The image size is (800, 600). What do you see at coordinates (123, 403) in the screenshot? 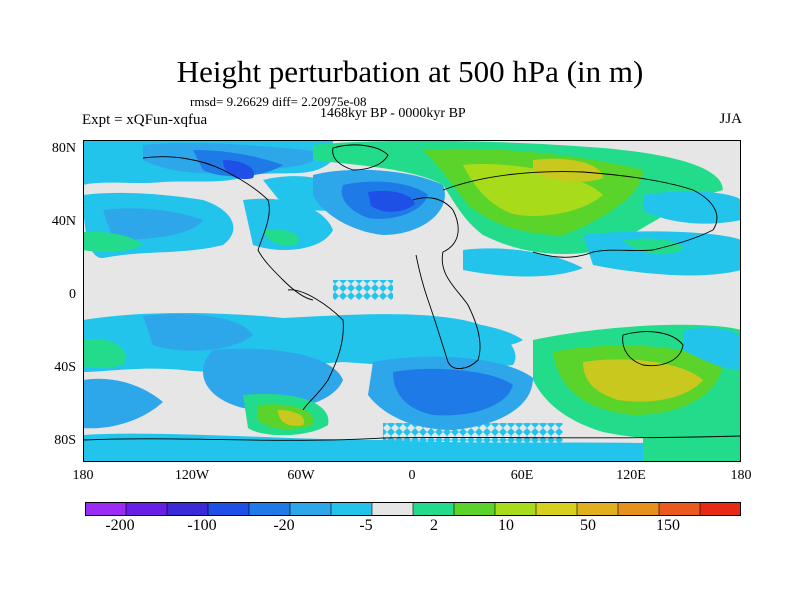
I see `southwest-pacific-blue-region` at bounding box center [123, 403].